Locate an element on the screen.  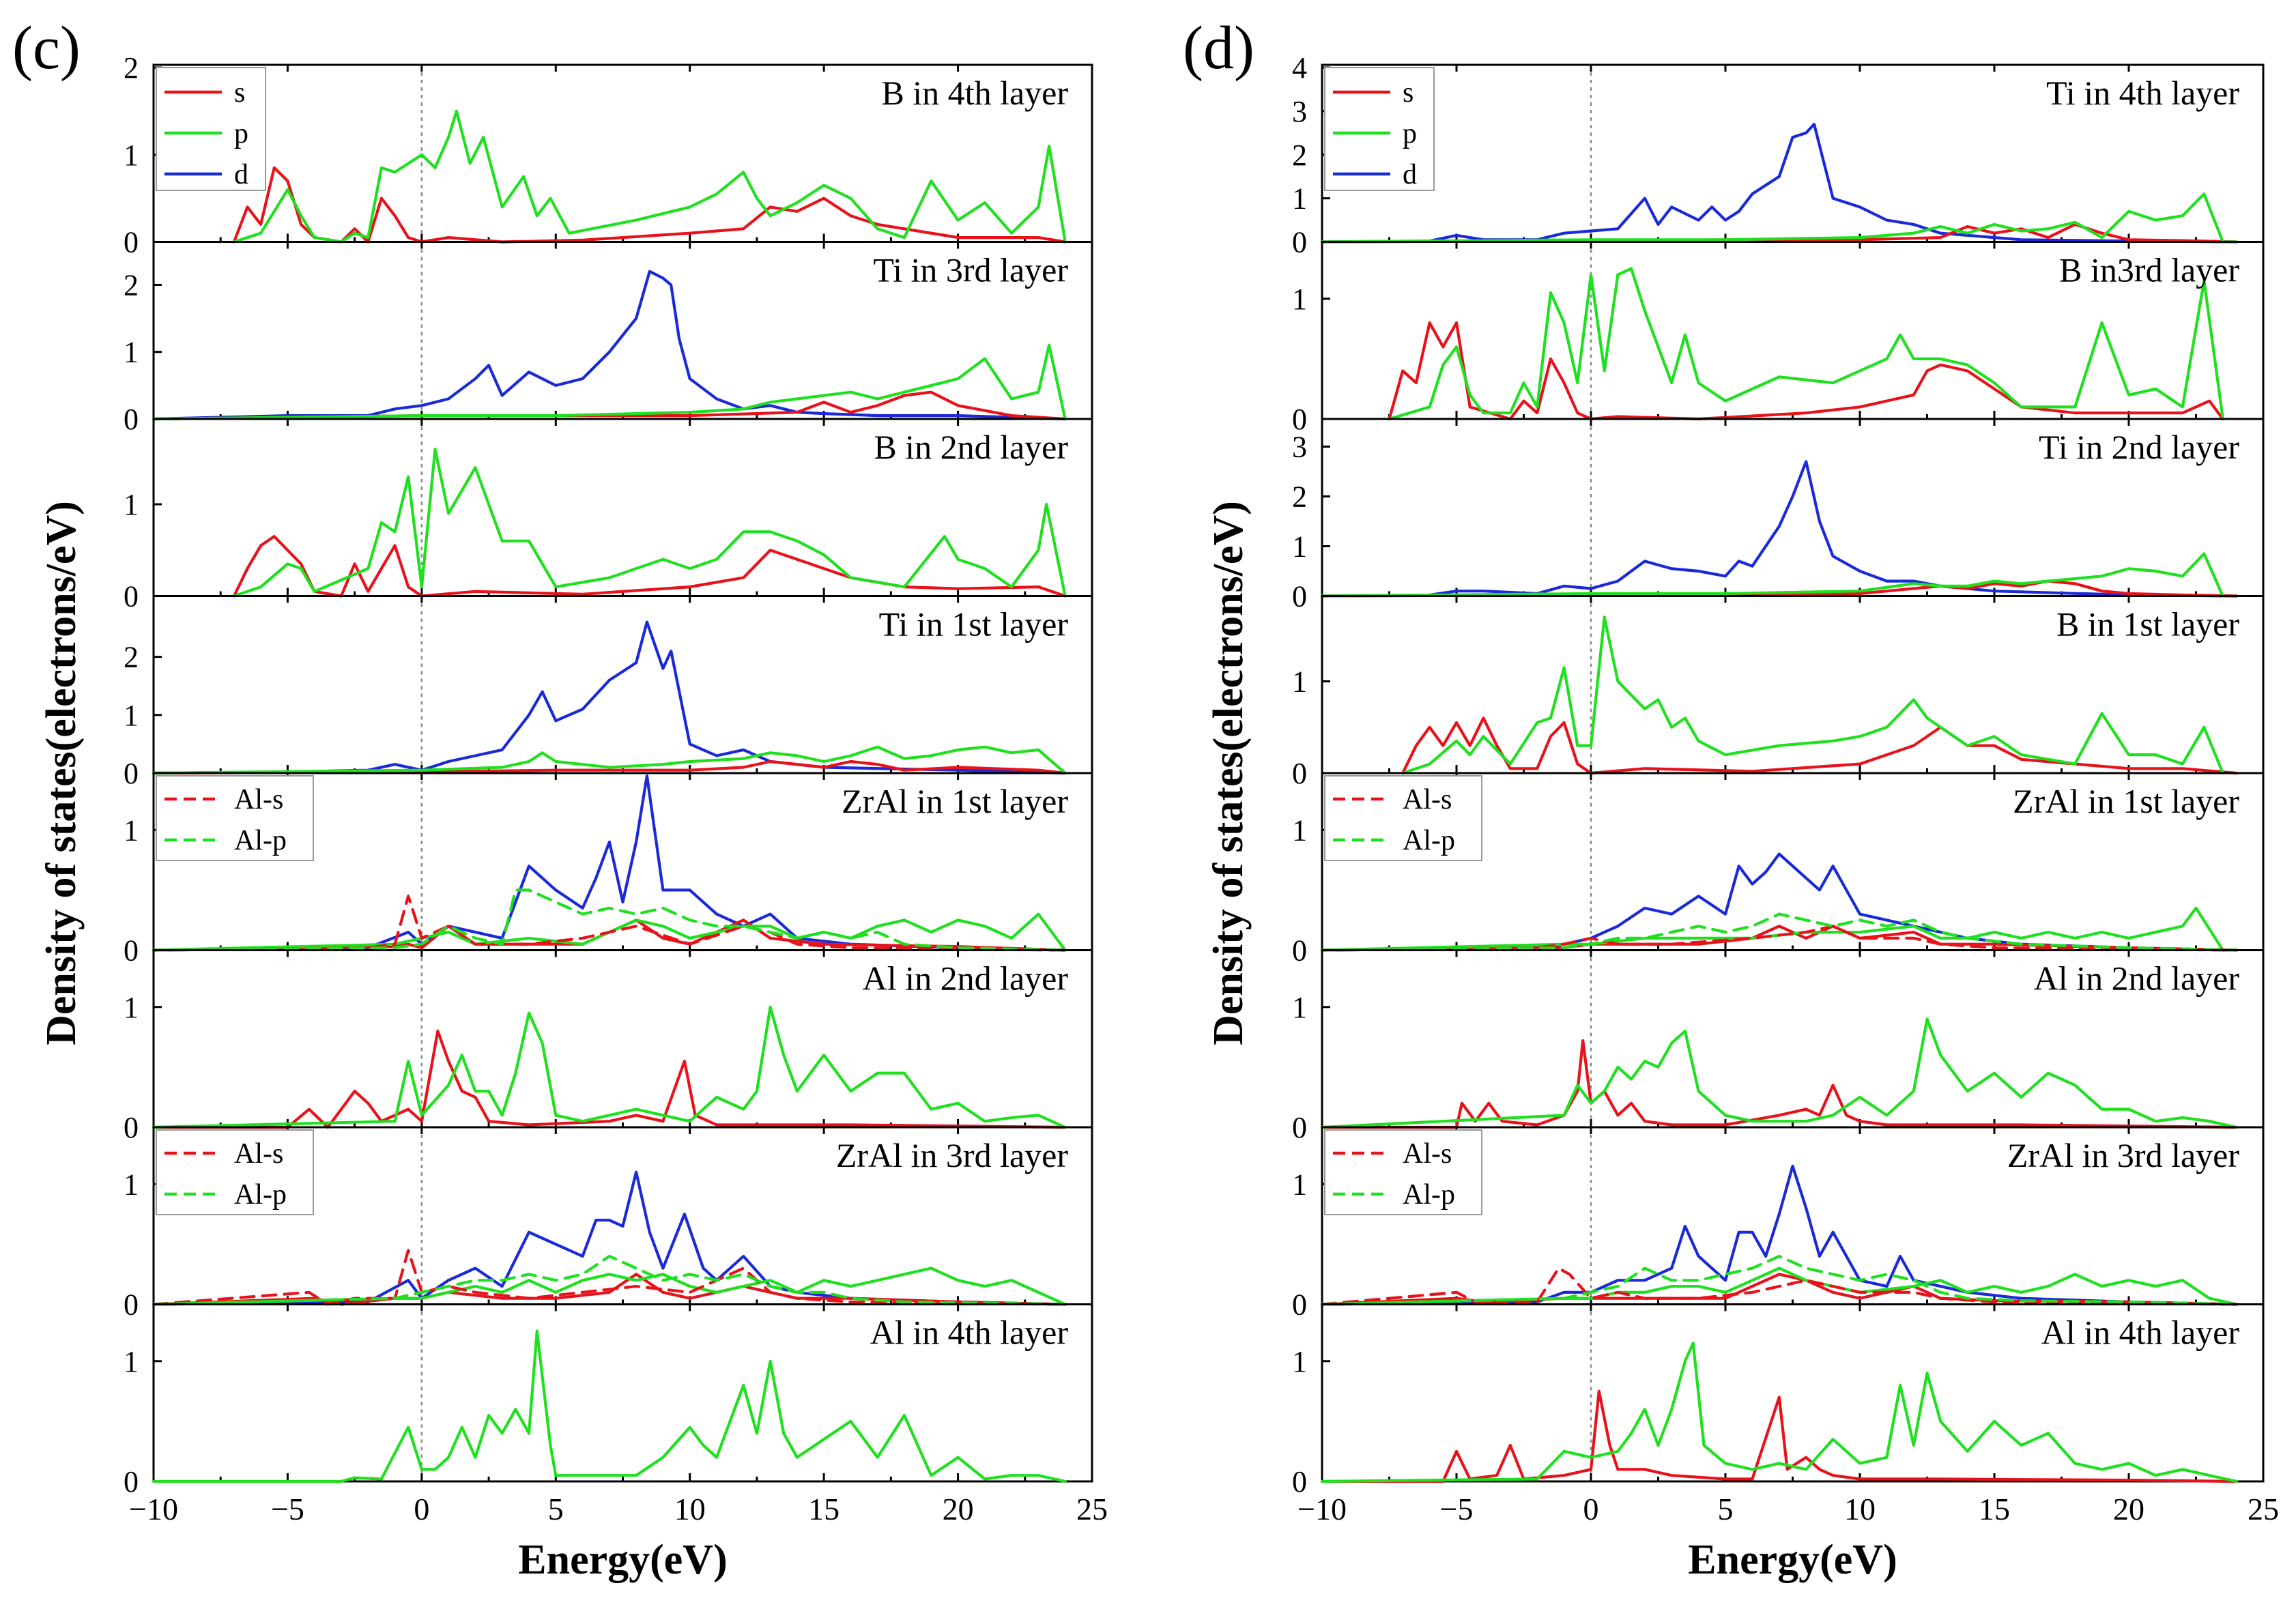
legend-box is located at coordinates (1403, 1172).